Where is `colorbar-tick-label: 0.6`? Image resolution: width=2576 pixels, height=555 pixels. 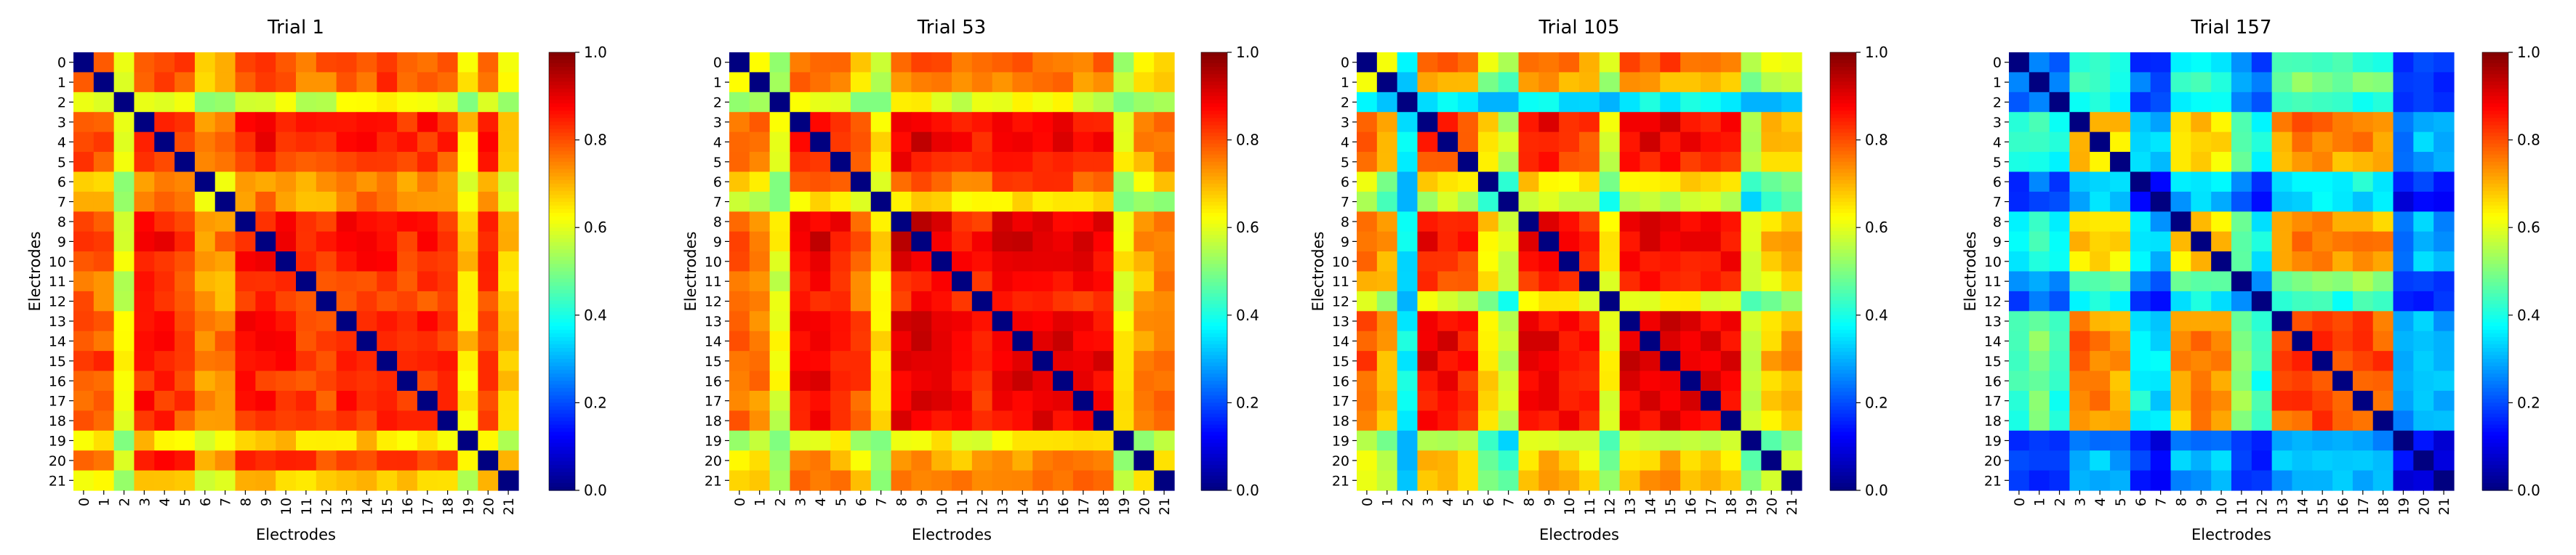 colorbar-tick-label: 0.6 is located at coordinates (1877, 227).